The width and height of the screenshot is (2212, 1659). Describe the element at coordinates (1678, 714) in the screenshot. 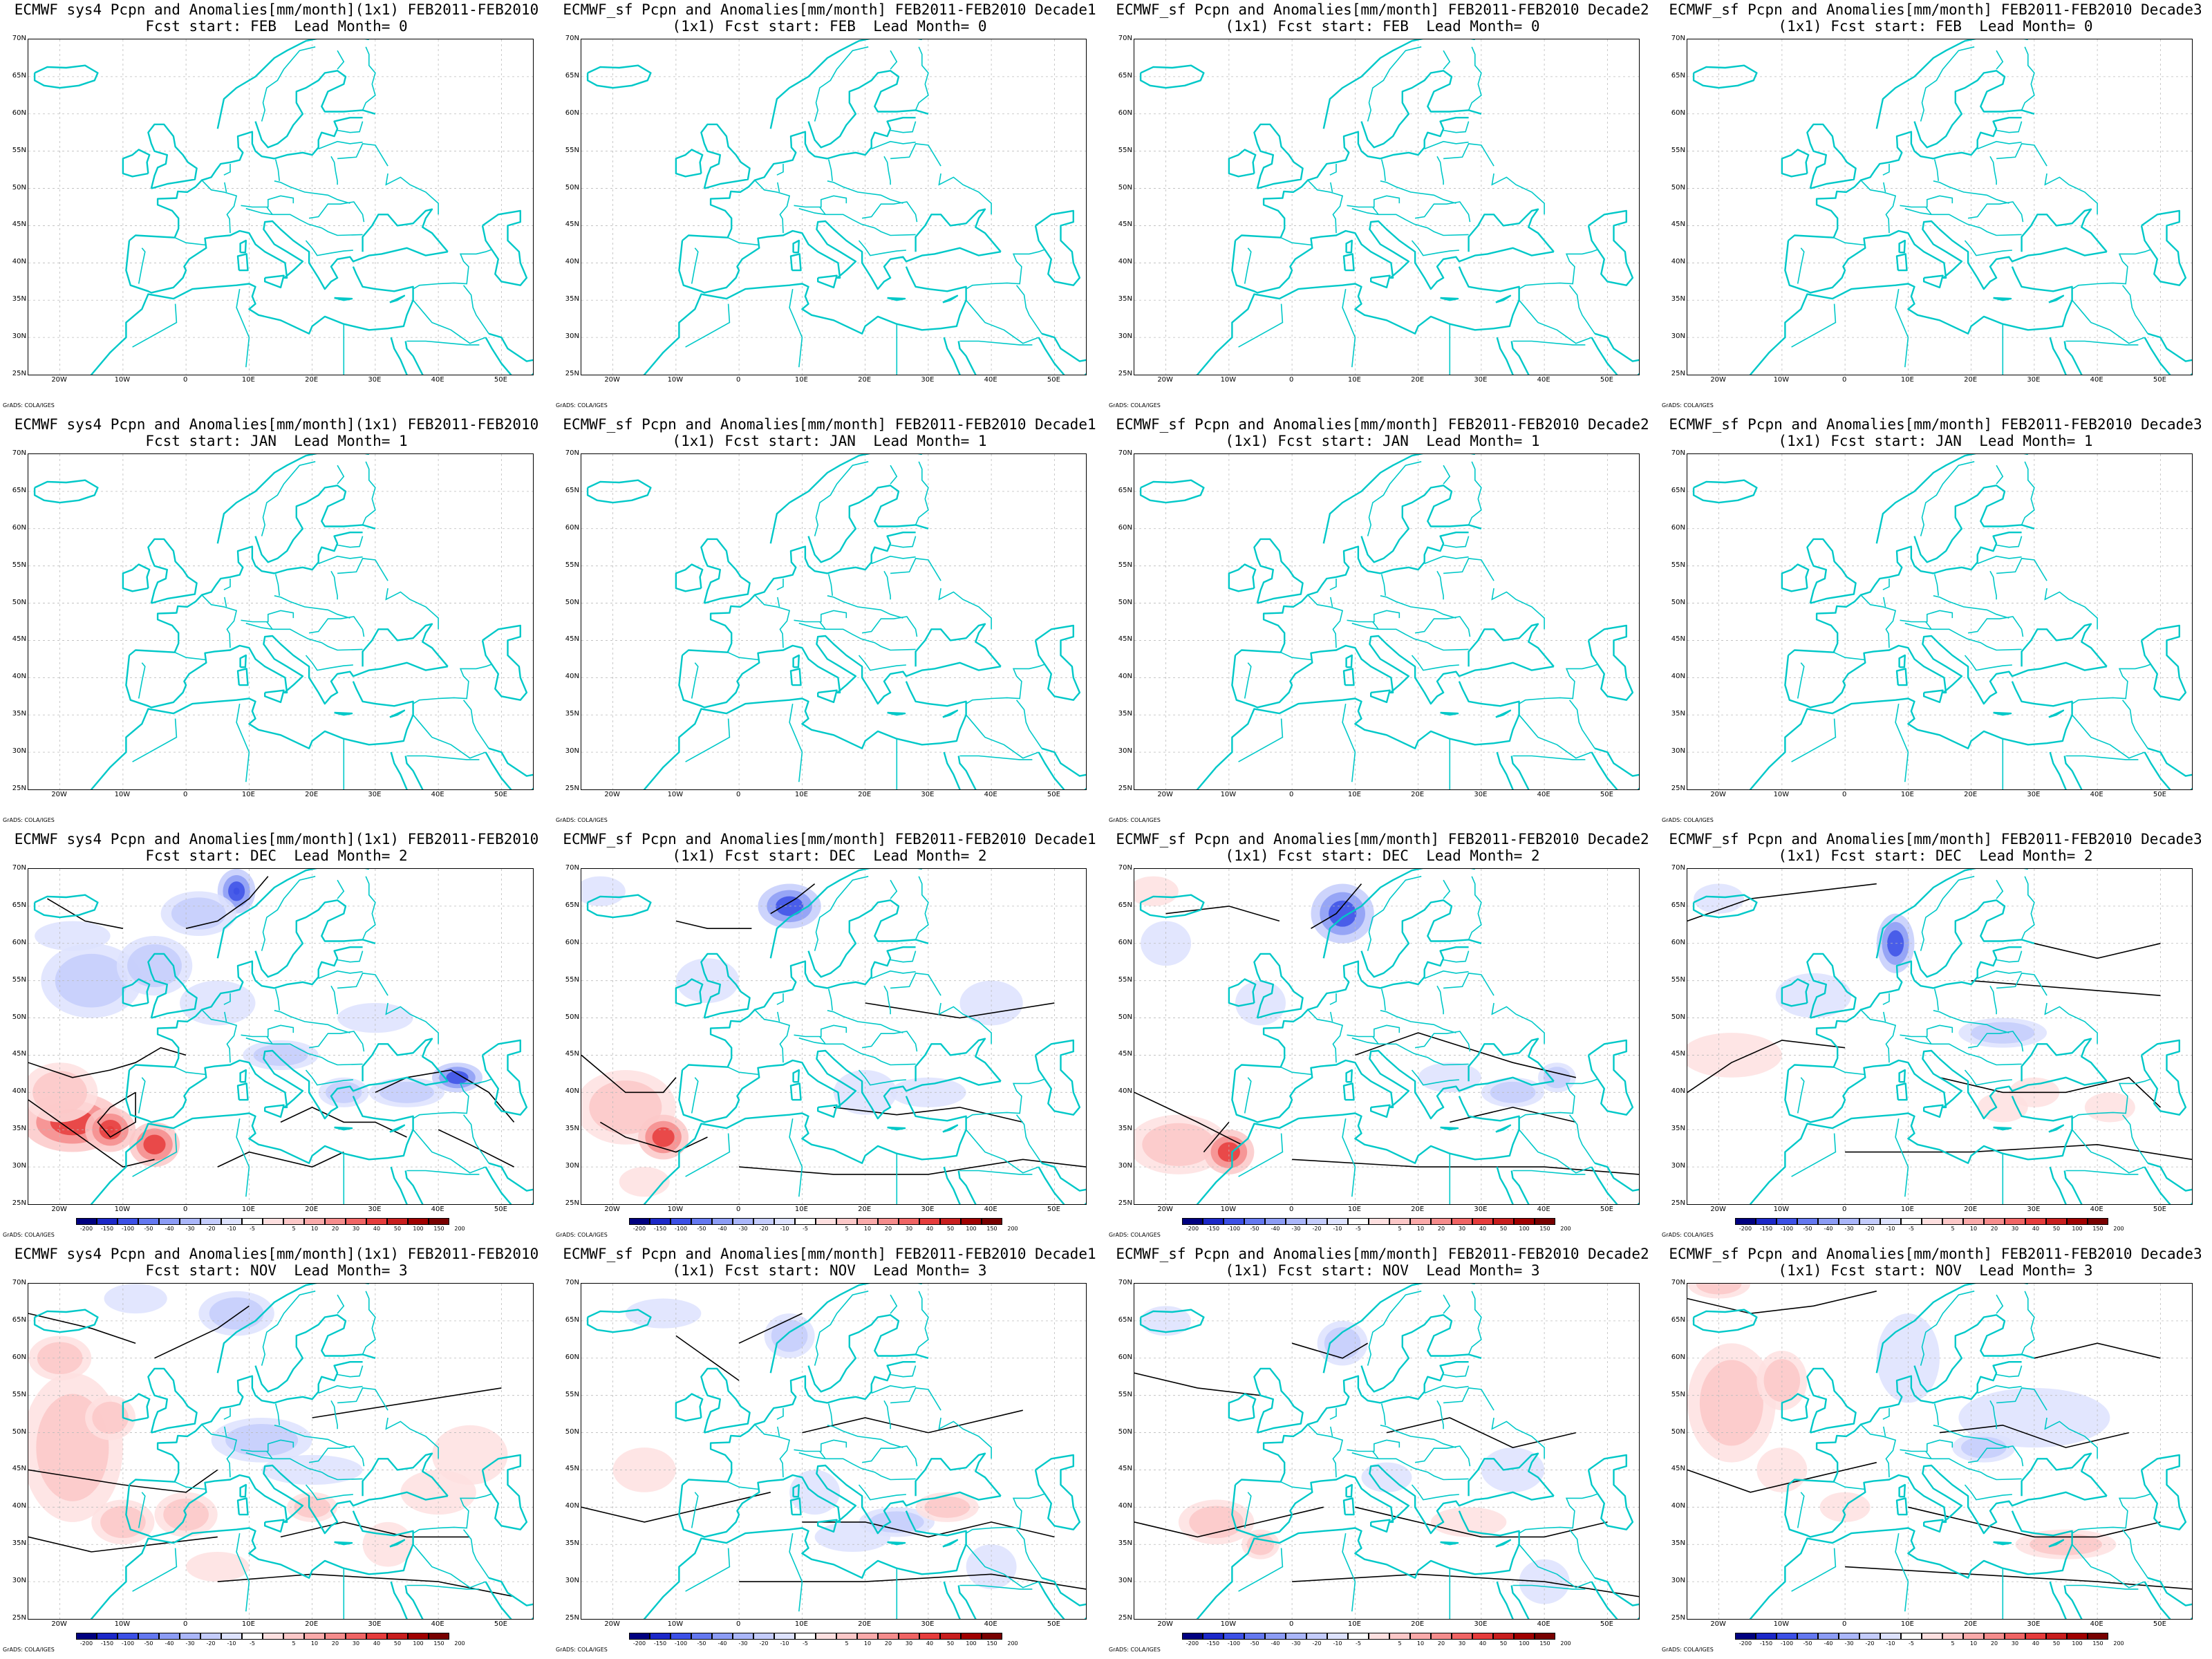

I see `lat-tick-label: 35N` at that location.